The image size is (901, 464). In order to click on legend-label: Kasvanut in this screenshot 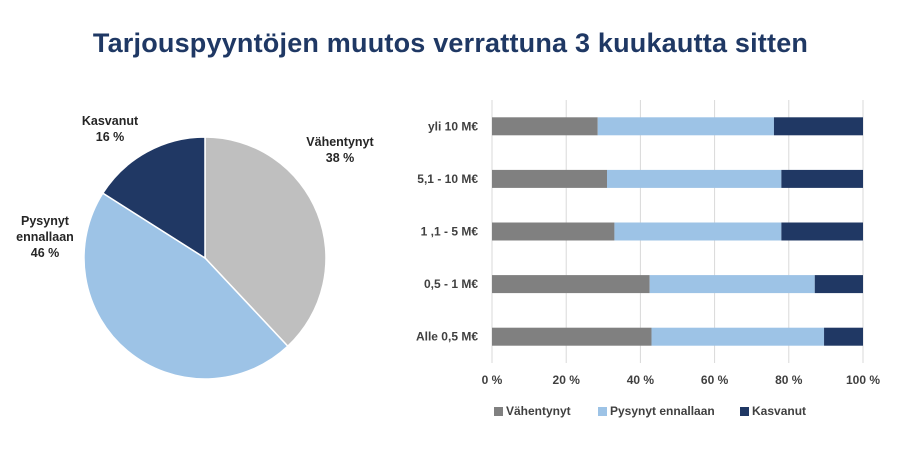, I will do `click(779, 411)`.